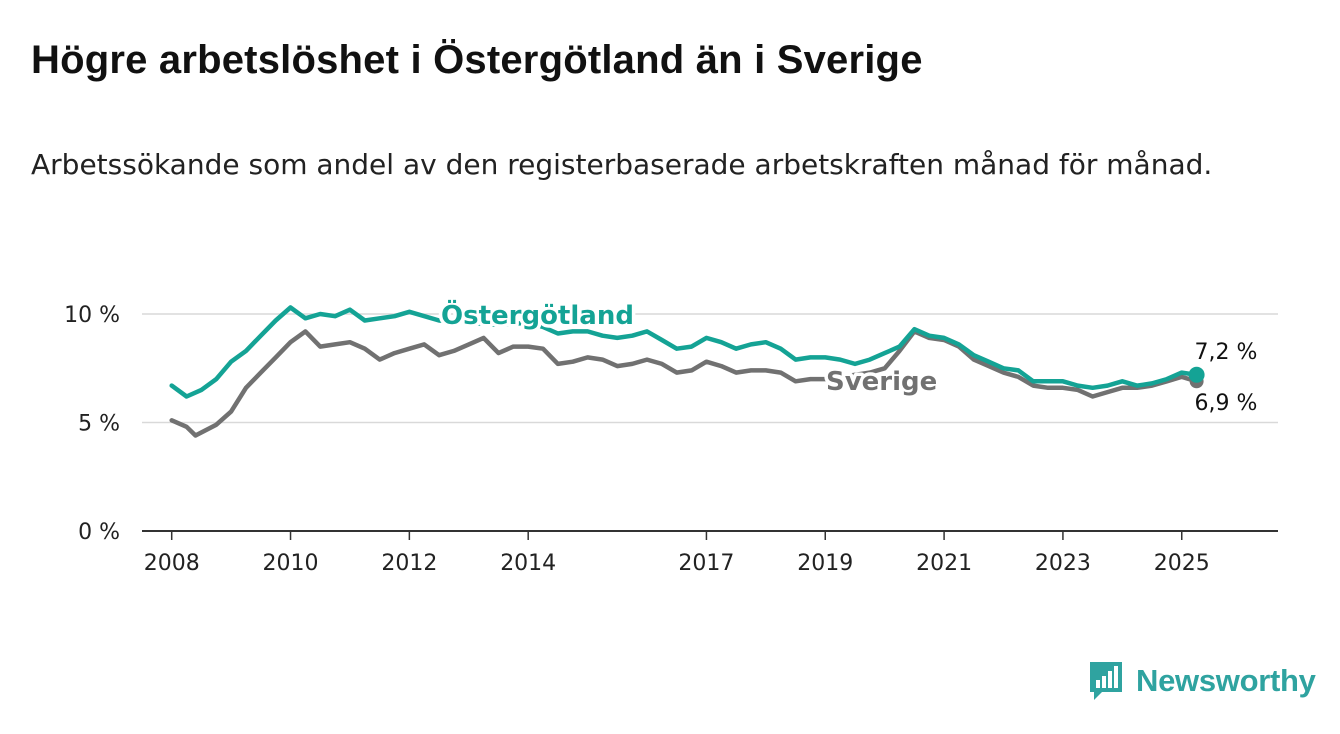  Describe the element at coordinates (99, 424) in the screenshot. I see `y-tick-label: 5 %` at that location.